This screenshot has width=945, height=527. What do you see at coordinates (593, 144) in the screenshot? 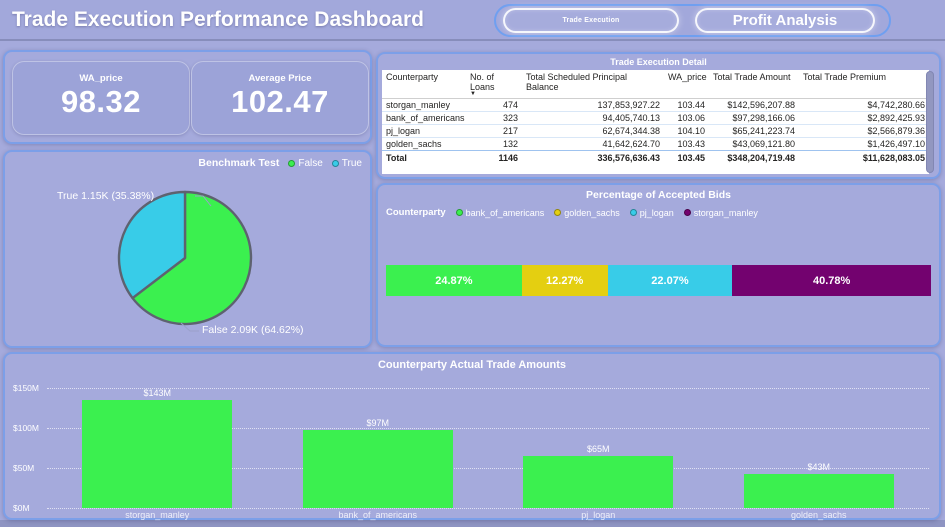
I see `table-cell: 41,642,624.70` at bounding box center [593, 144].